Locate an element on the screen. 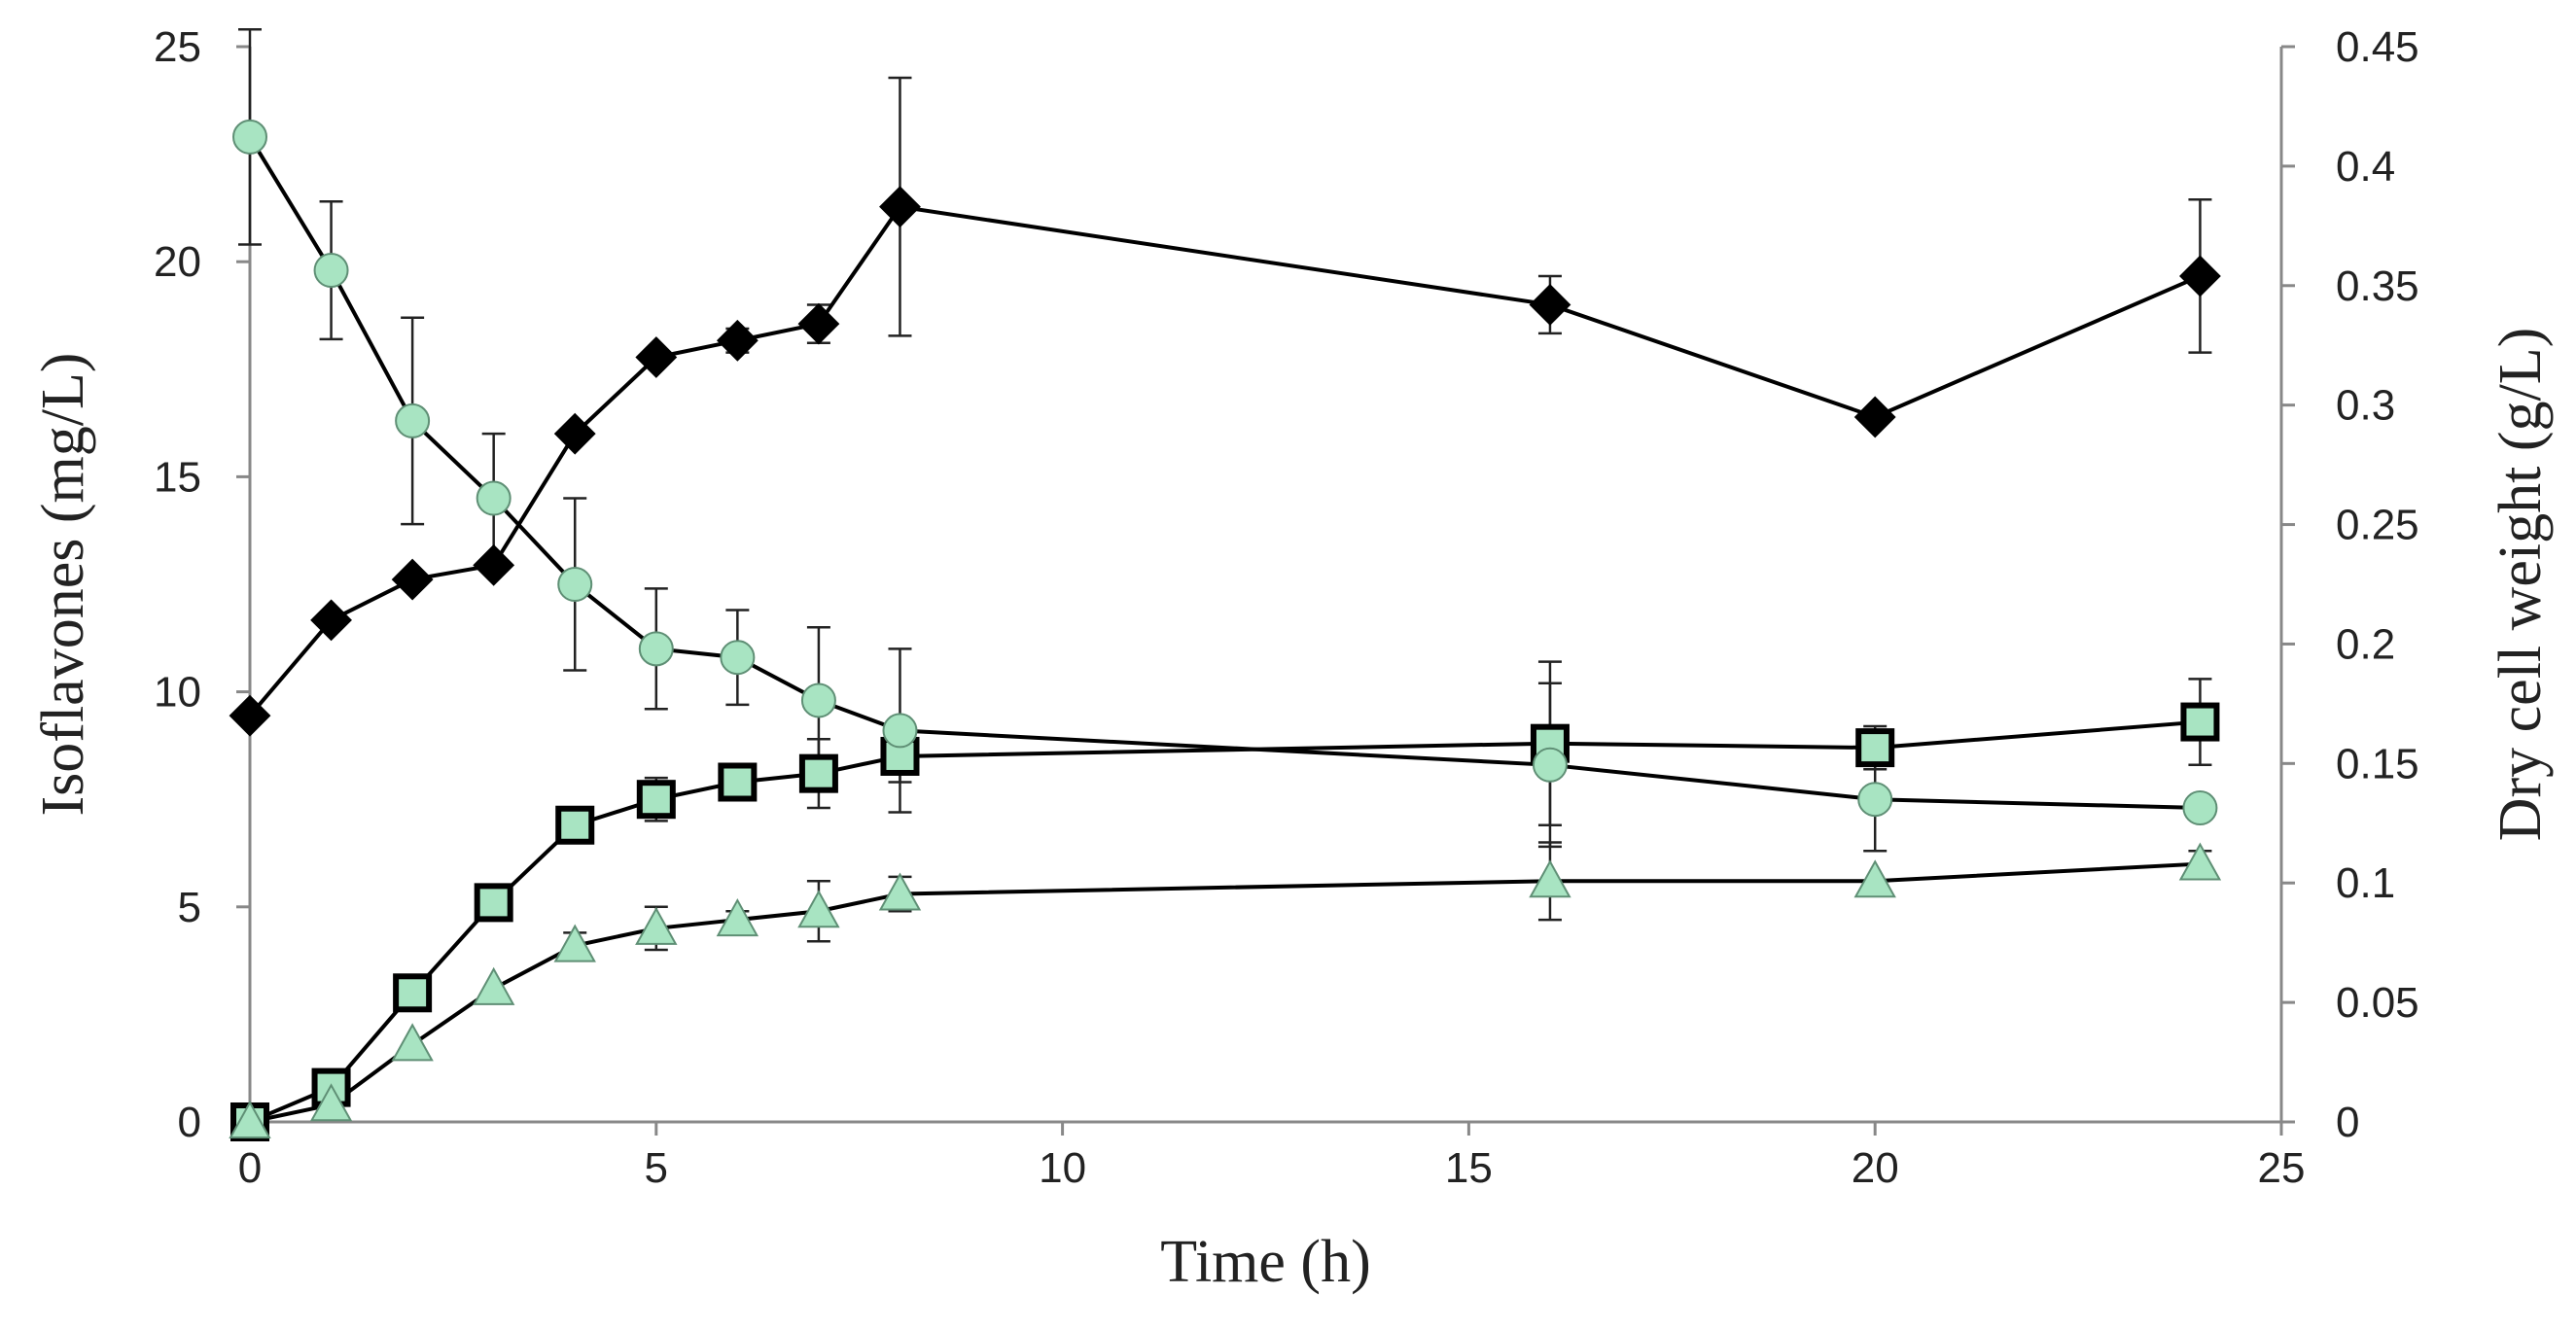 This screenshot has width=2576, height=1329. x-tick-label: 5 is located at coordinates (656, 1168).